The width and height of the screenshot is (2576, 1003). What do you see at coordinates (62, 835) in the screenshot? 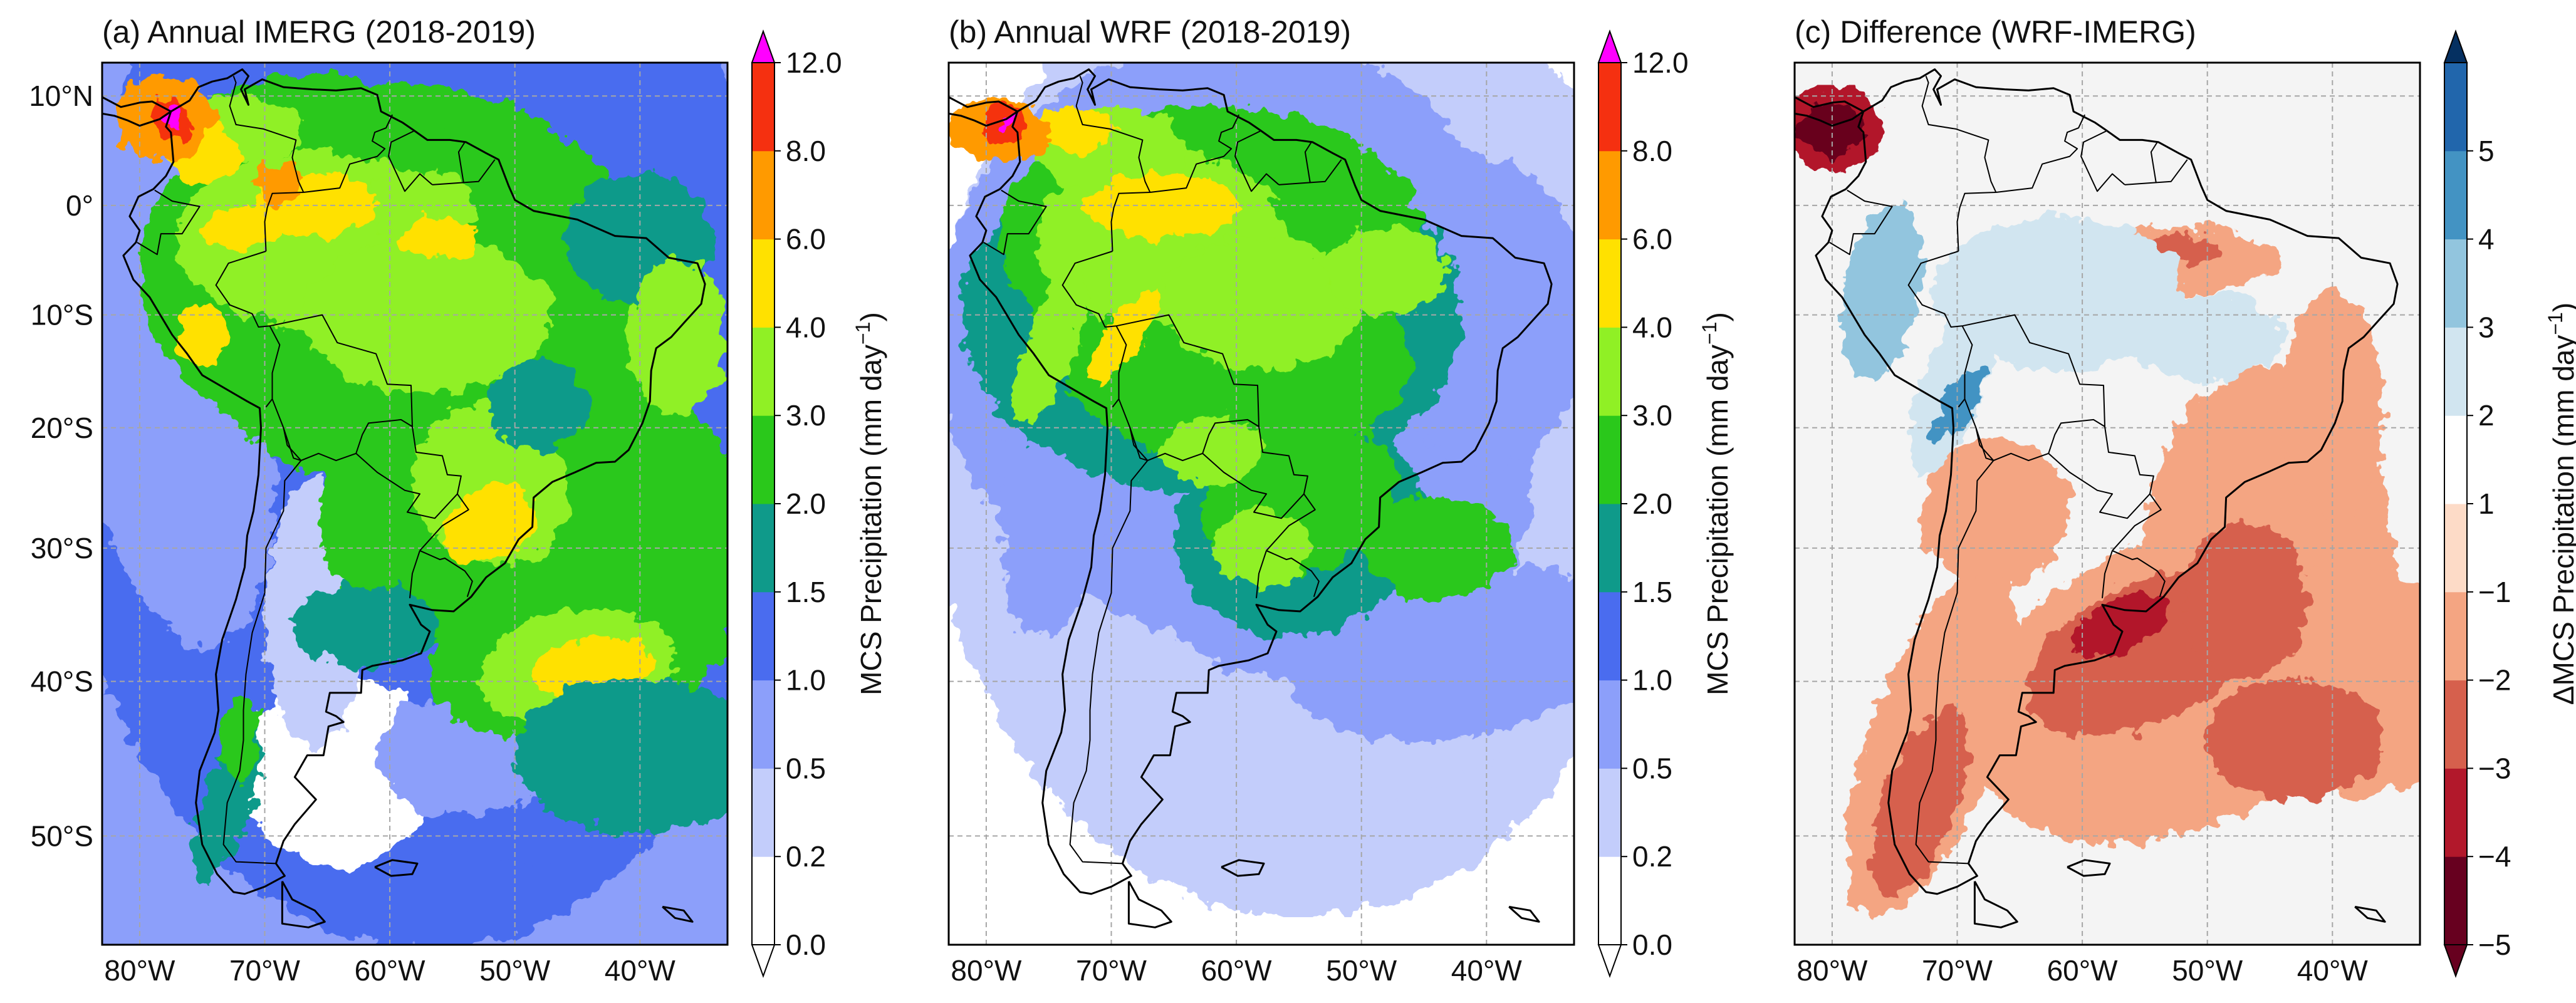
I see `lat-tick-label: 50°S` at bounding box center [62, 835].